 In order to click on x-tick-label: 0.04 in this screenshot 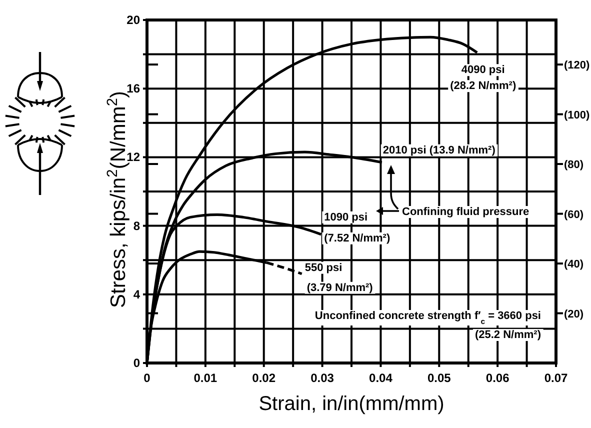, I will do `click(381, 378)`.